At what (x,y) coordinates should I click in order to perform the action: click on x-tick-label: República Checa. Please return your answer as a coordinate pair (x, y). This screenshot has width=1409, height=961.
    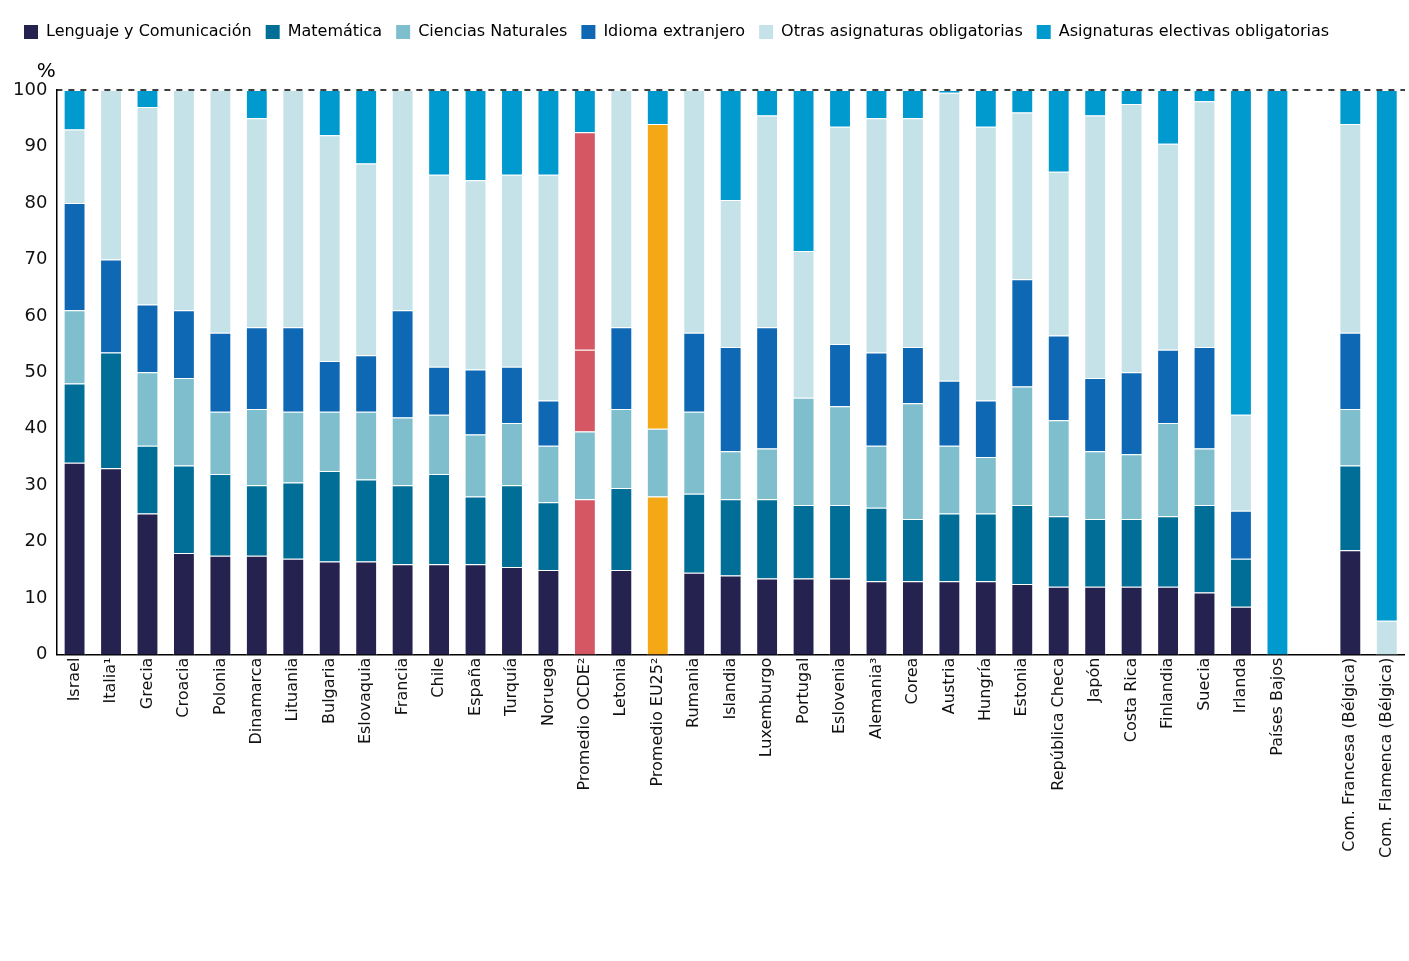
    Looking at the image, I should click on (1057, 724).